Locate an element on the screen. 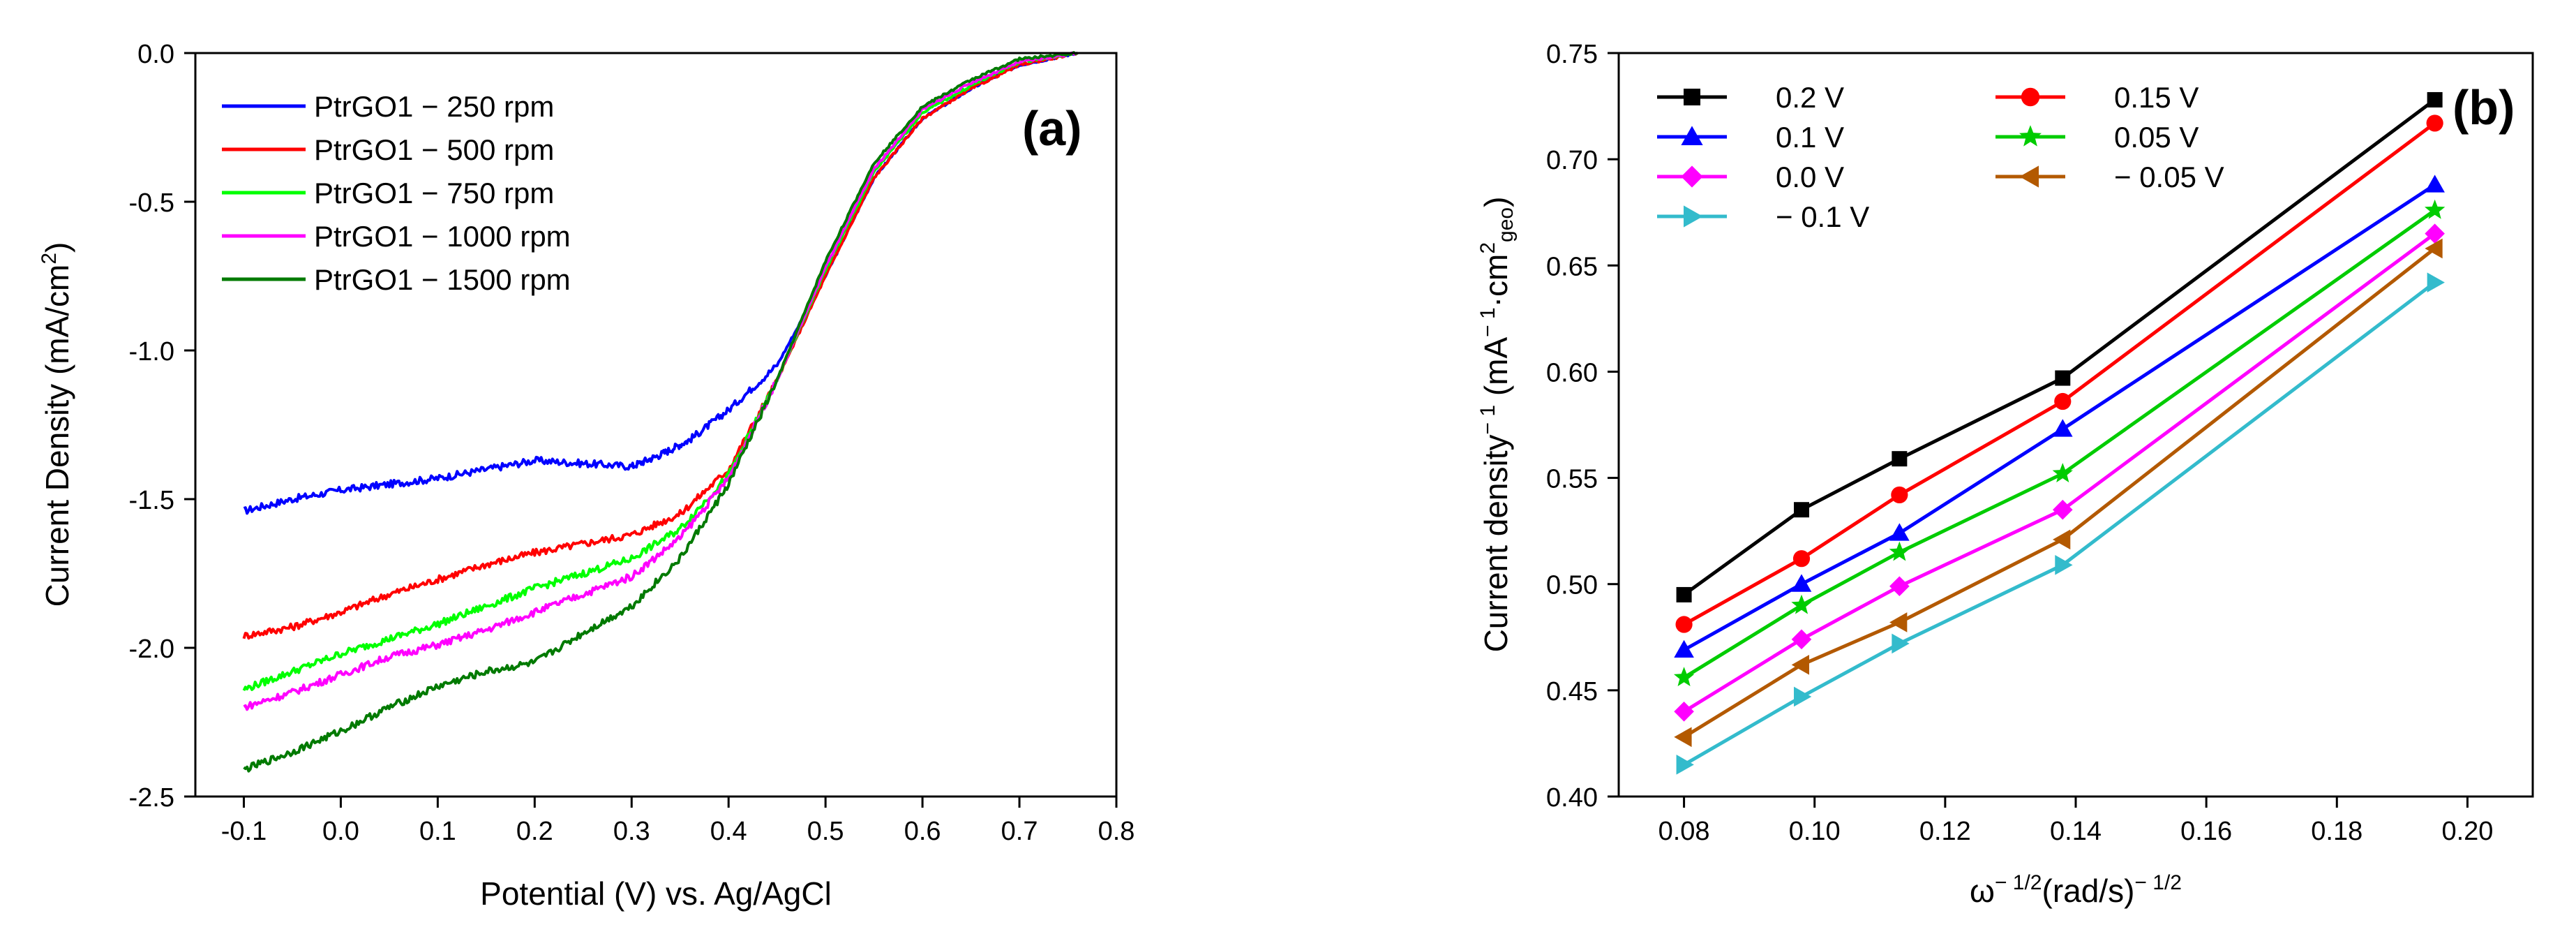  panel-b-legend-label: − 0.05 V is located at coordinates (2169, 177).